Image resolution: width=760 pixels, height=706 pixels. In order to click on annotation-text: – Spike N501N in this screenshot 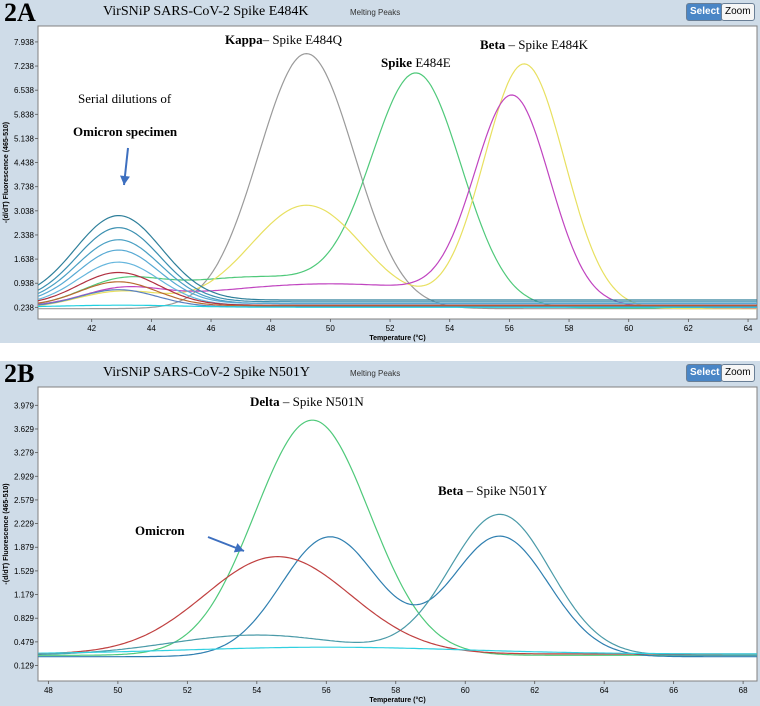, I will do `click(322, 401)`.